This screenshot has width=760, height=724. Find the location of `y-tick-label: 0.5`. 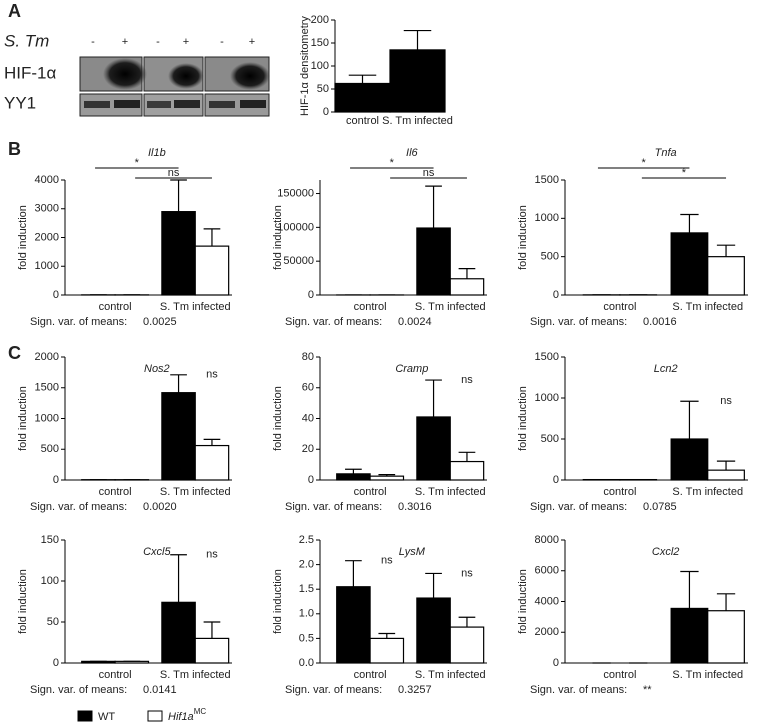

y-tick-label: 0.5 is located at coordinates (306, 638).